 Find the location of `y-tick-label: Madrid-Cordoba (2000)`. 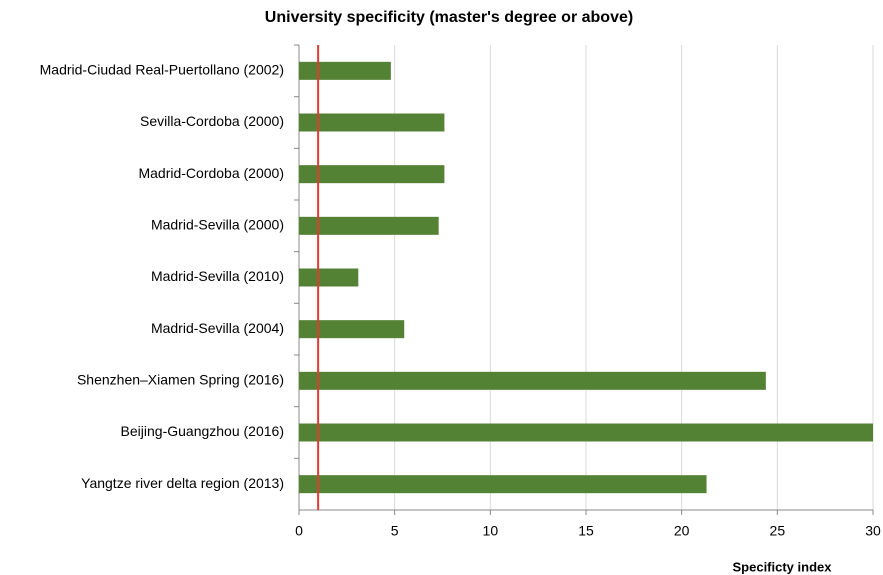

y-tick-label: Madrid-Cordoba (2000) is located at coordinates (211, 173).